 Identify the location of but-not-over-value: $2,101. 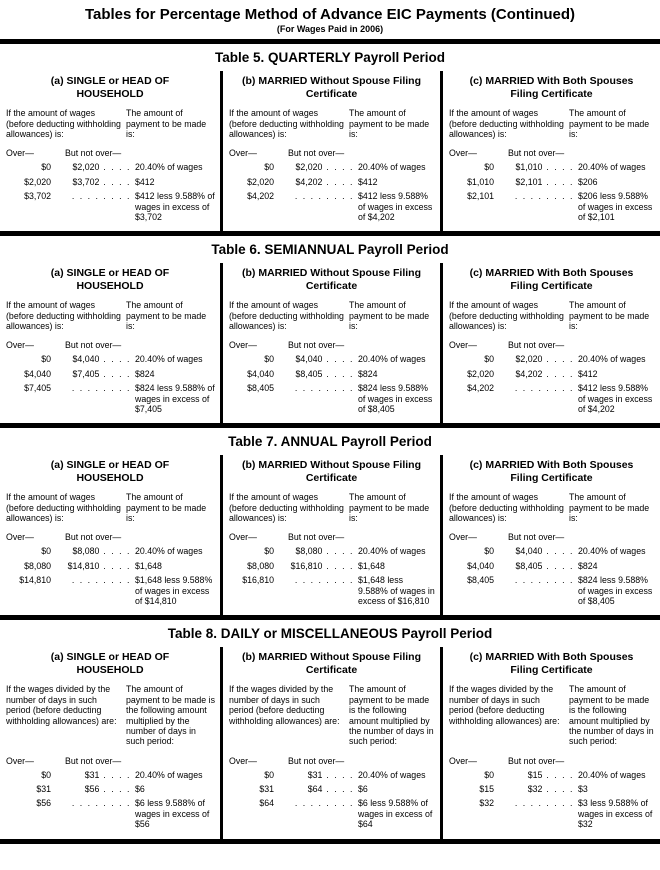
(535, 182).